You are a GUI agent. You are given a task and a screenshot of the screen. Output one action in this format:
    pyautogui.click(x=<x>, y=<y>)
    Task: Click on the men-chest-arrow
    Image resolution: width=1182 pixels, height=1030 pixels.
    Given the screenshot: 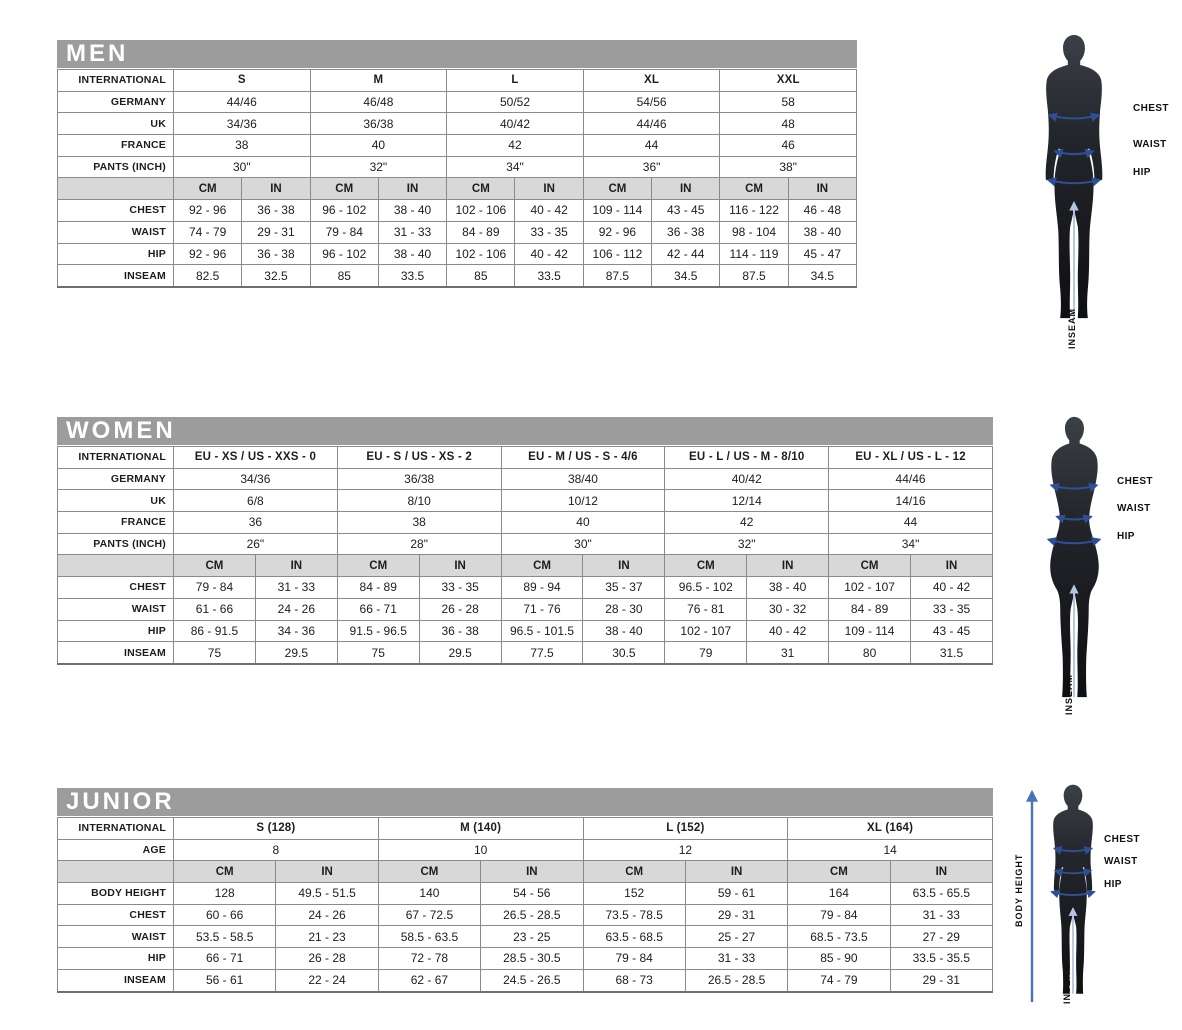 What is the action you would take?
    pyautogui.click(x=1074, y=117)
    